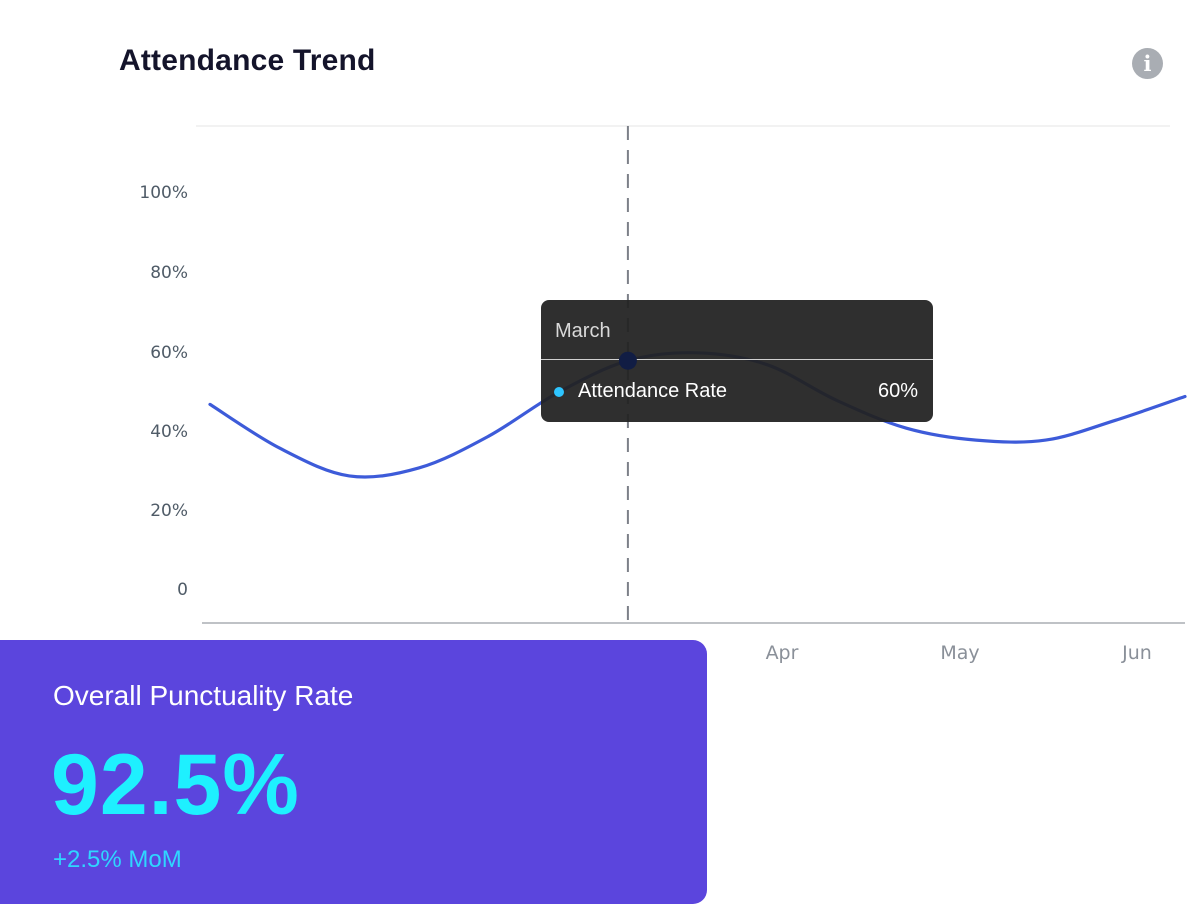 Image resolution: width=1204 pixels, height=904 pixels. Describe the element at coordinates (117, 859) in the screenshot. I see `kpi-change: +2.5% MoM` at that location.